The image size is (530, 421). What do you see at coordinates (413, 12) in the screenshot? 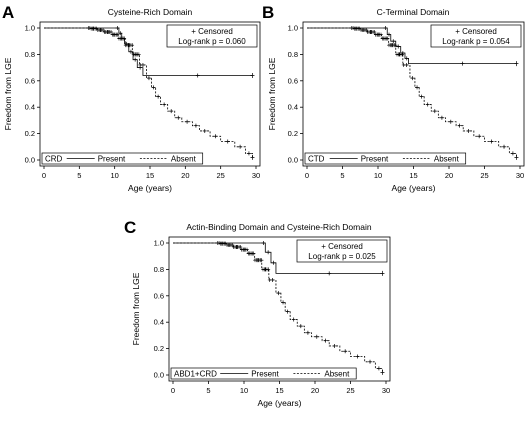
I see `chart-title: C-Terminal Domain` at bounding box center [413, 12].